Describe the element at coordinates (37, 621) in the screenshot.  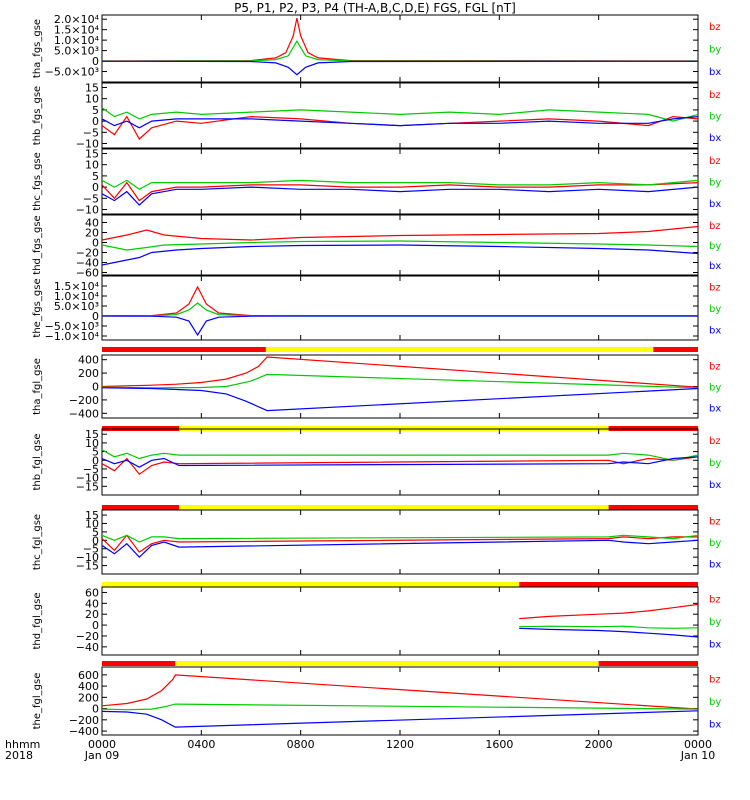
I see `y-axis-label: thd_fgl_gse` at that location.